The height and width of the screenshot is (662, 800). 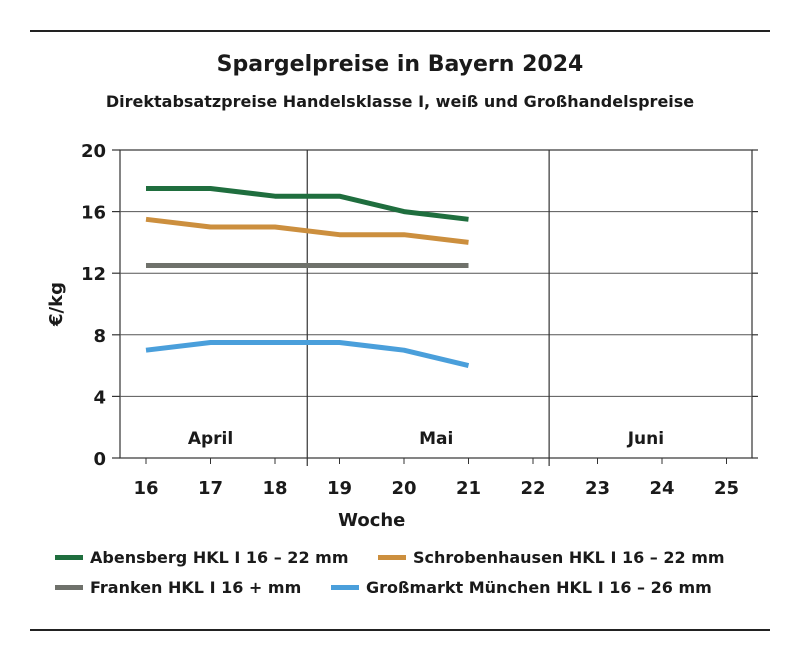 I want to click on bottom-rule, so click(x=400, y=630).